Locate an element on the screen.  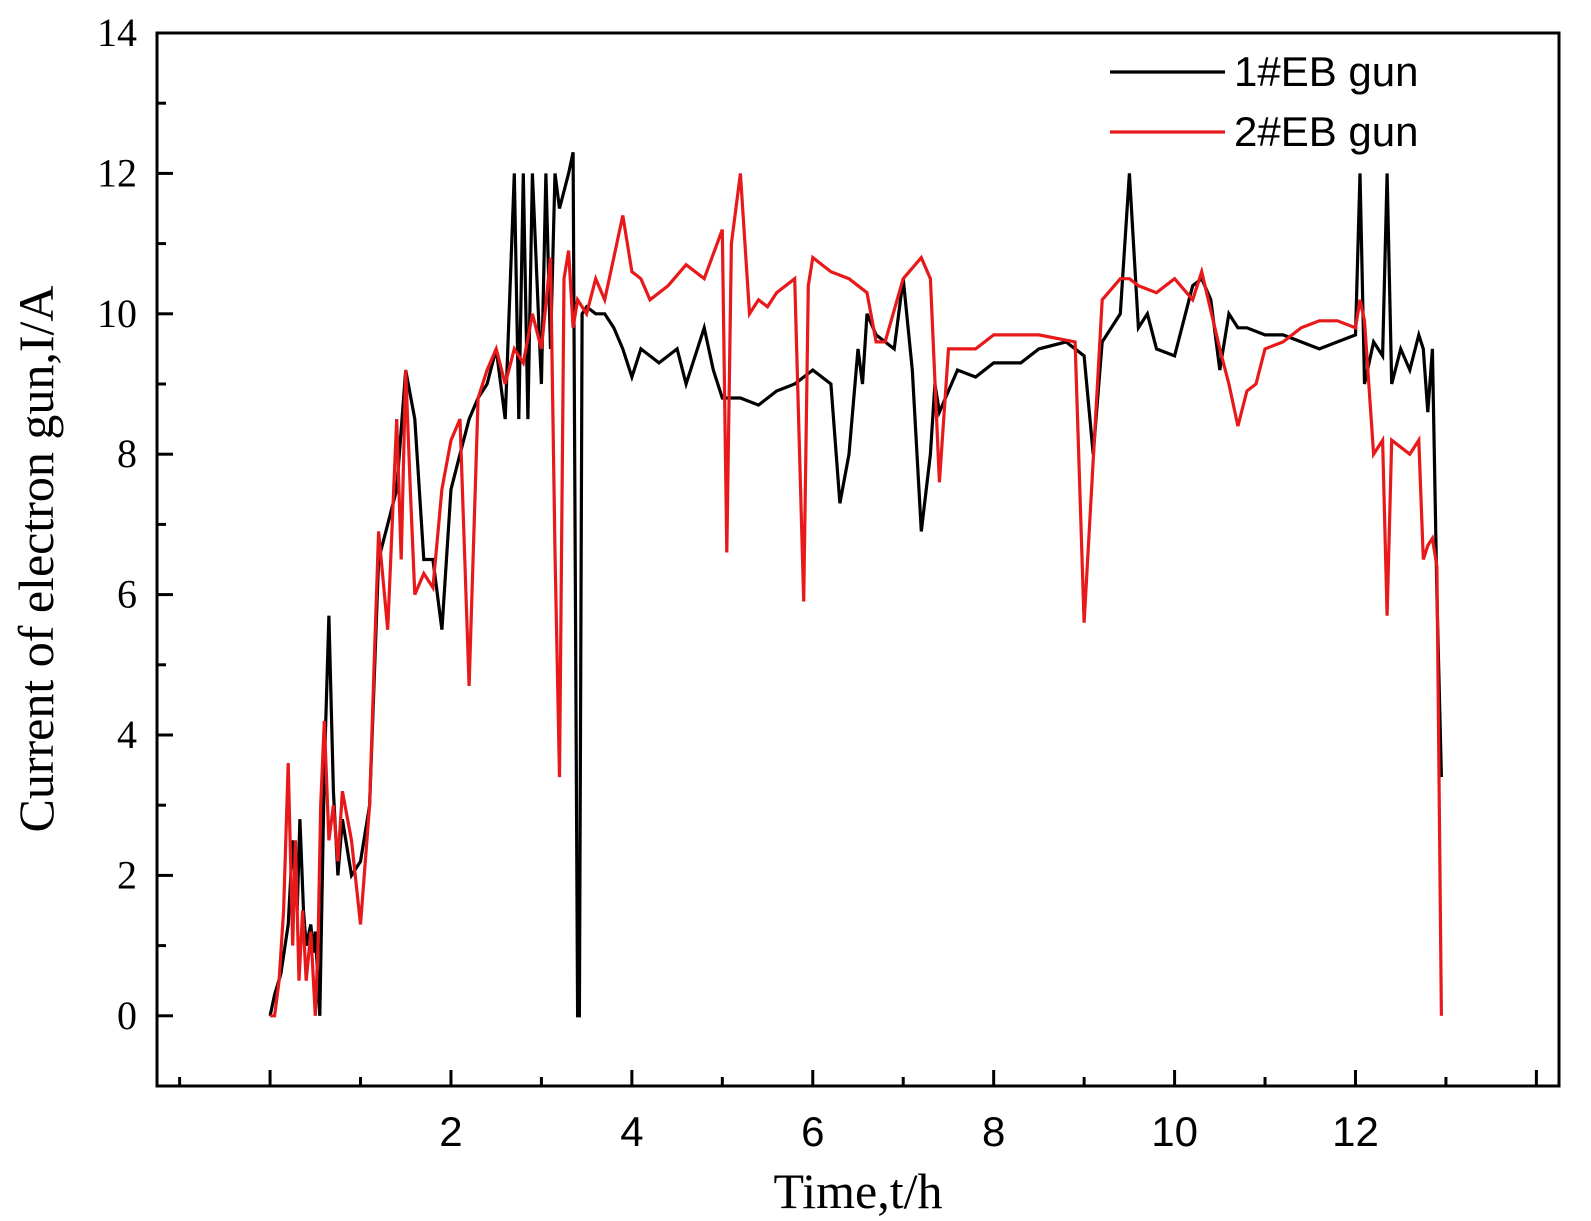
y-tick-label: 2 is located at coordinates (127, 874).